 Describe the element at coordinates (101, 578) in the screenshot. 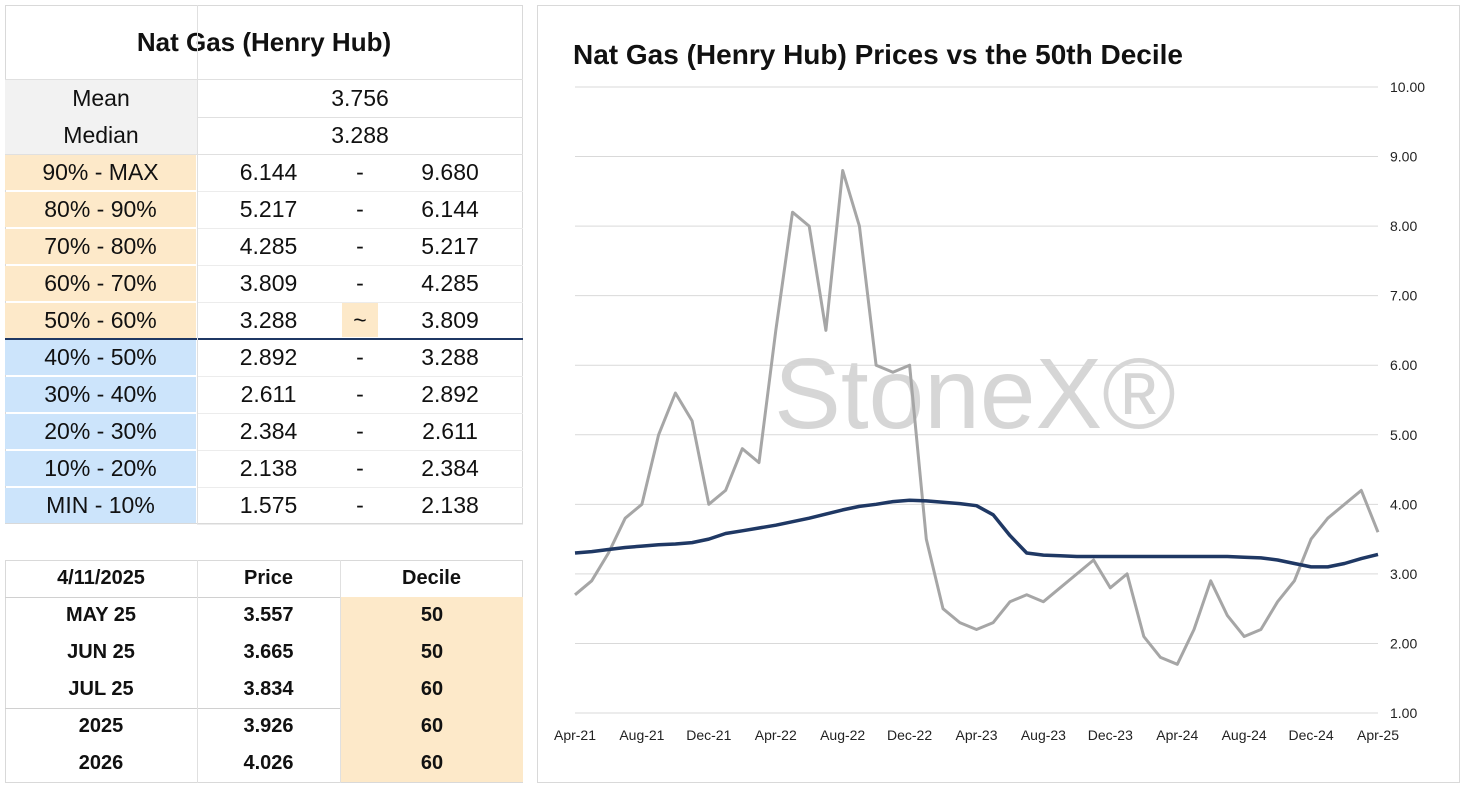

I see `table-cell: 4/11/2025` at that location.